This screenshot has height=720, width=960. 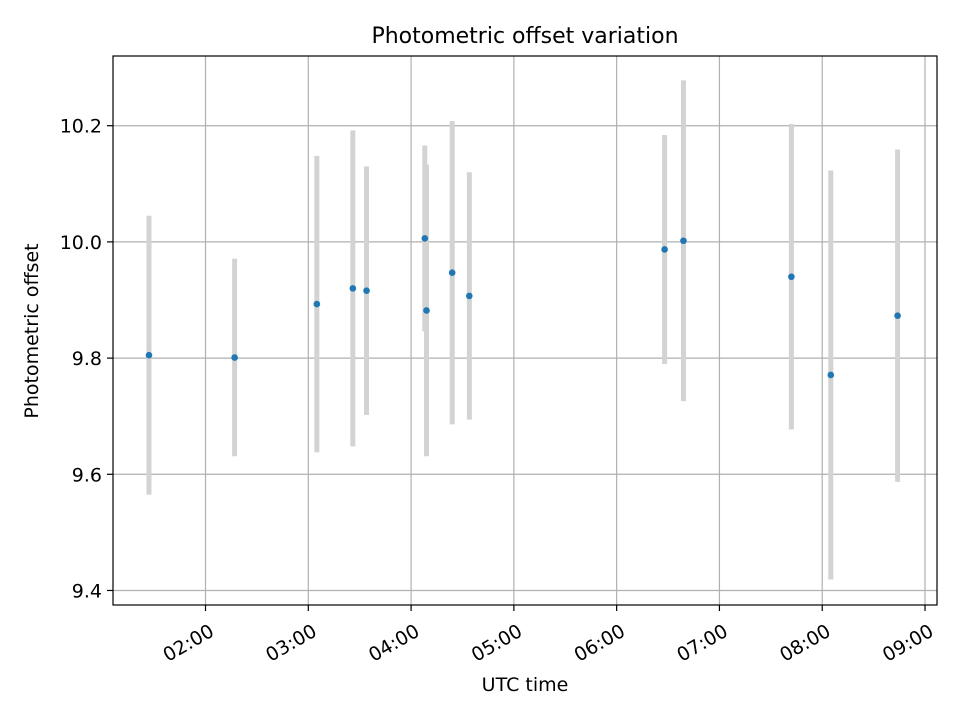 What do you see at coordinates (81, 127) in the screenshot?
I see `y-tick-label: 10.2` at bounding box center [81, 127].